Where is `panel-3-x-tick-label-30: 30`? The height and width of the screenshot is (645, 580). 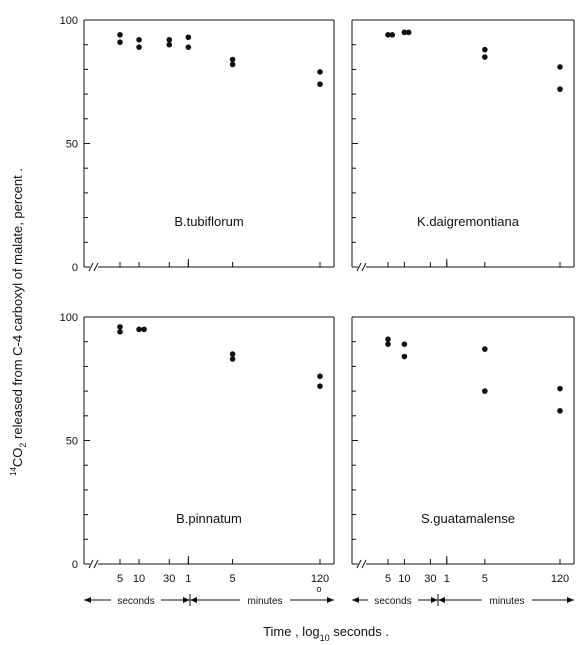
panel-3-x-tick-label-30: 30 is located at coordinates (169, 579).